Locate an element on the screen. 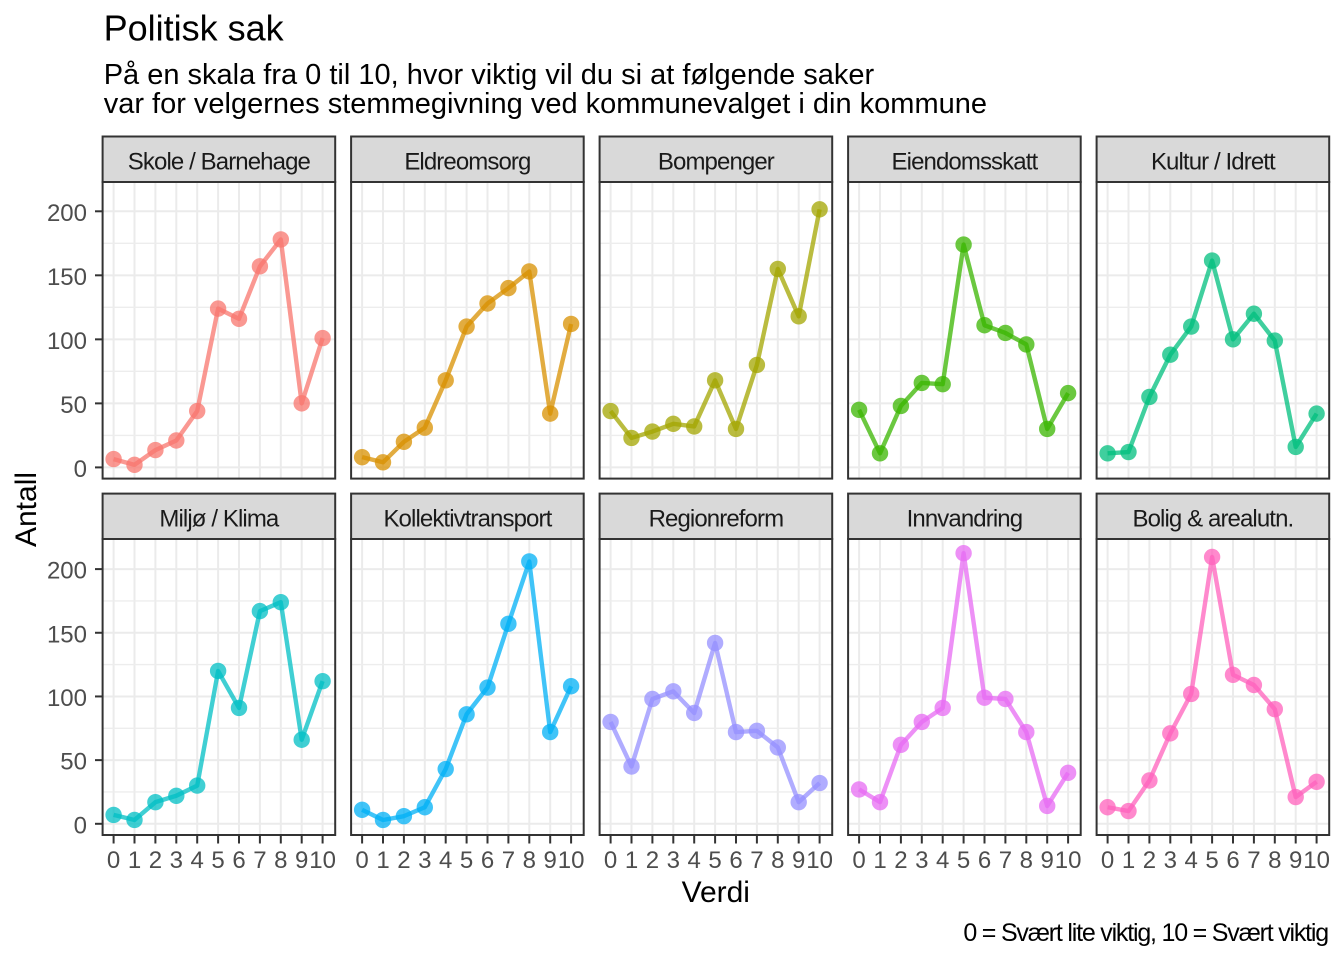 The height and width of the screenshot is (965, 1344). svg-text: Bompenger is located at coordinates (716, 161).